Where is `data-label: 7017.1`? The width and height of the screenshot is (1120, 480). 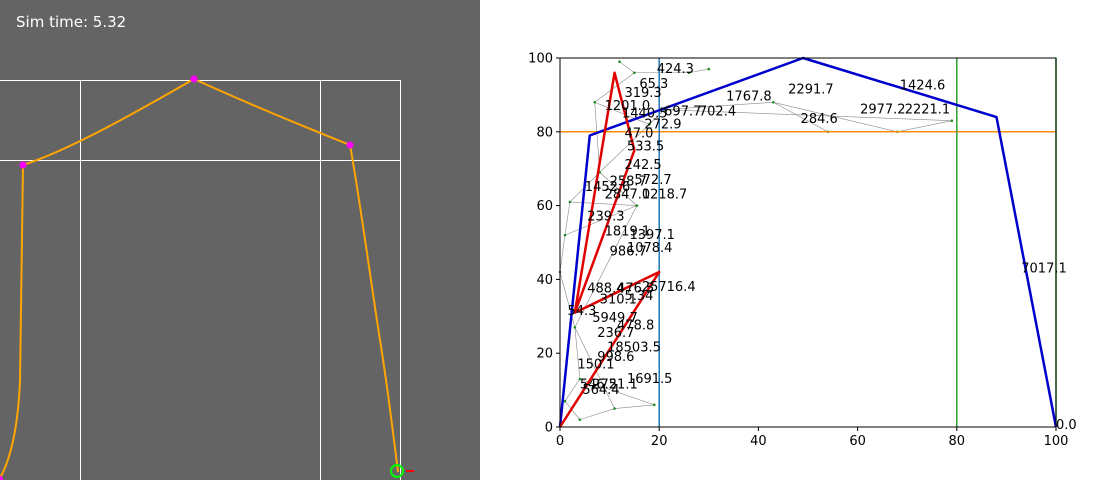
data-label: 7017.1 is located at coordinates (1044, 268).